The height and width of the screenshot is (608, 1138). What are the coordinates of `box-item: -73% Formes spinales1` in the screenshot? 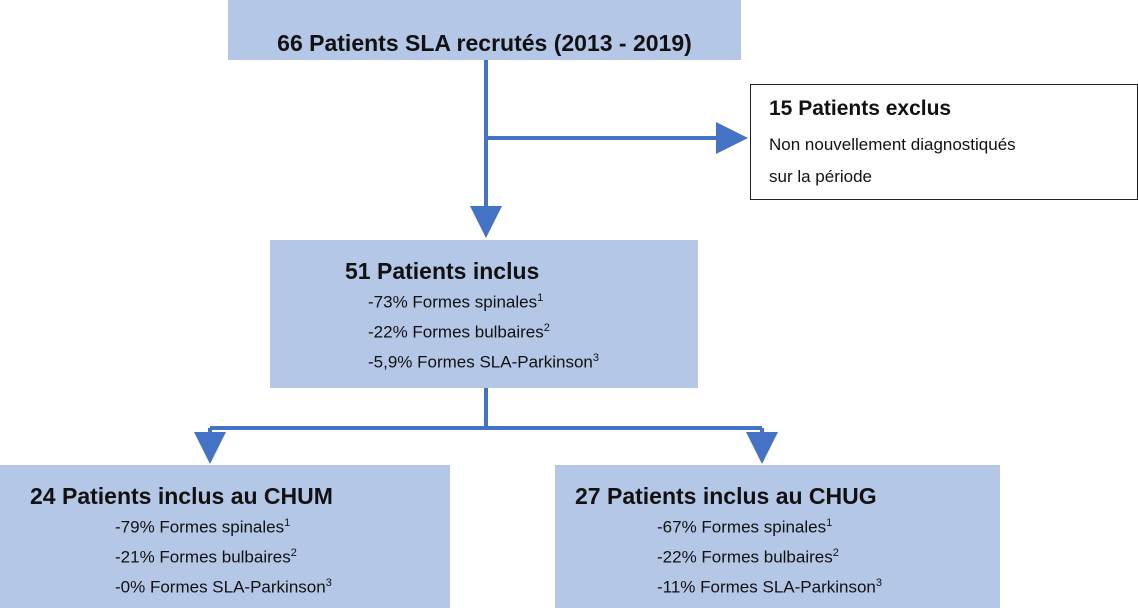 It's located at (455, 302).